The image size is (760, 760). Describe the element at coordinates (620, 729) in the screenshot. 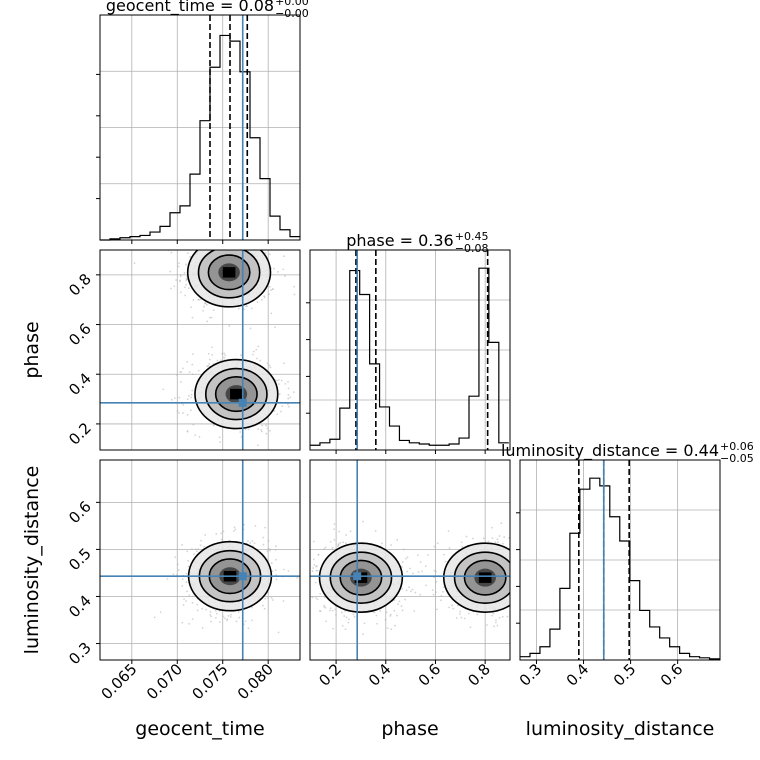

I see `x-axis-label-luminosity_distance: luminosity_distance` at that location.